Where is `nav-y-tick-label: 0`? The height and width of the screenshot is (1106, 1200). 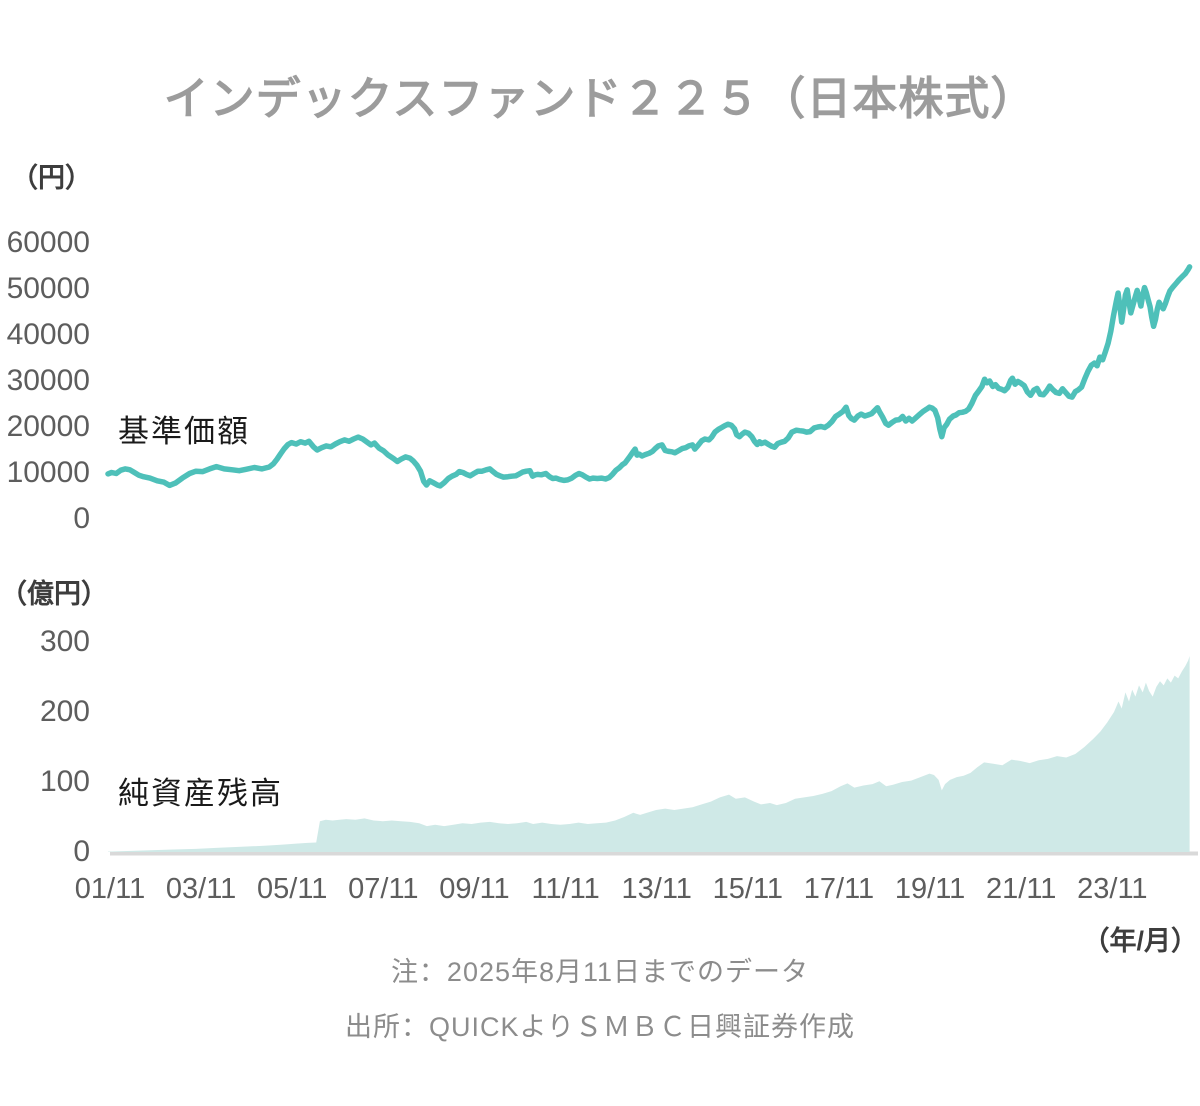 nav-y-tick-label: 0 is located at coordinates (81, 518).